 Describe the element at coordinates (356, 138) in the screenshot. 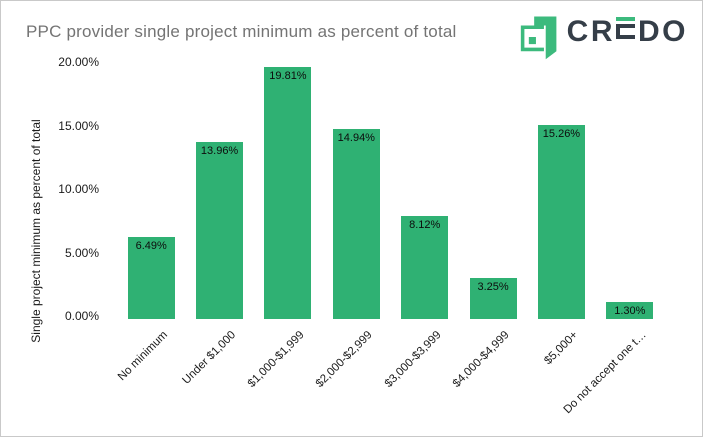

I see `bar-value-label: 14.94%` at that location.